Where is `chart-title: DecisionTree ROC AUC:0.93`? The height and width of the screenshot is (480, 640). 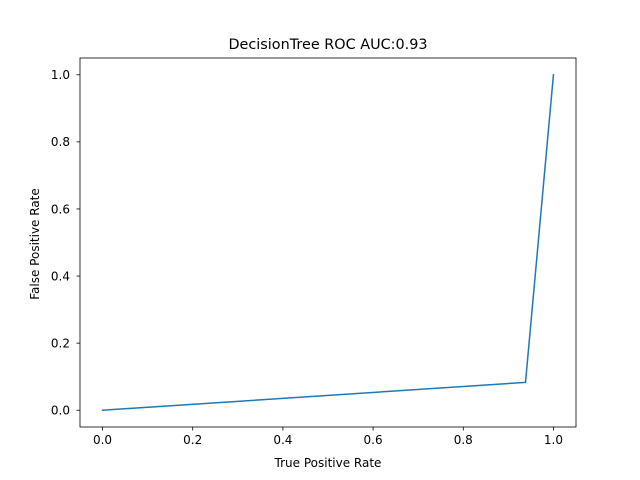 chart-title: DecisionTree ROC AUC:0.93 is located at coordinates (327, 45).